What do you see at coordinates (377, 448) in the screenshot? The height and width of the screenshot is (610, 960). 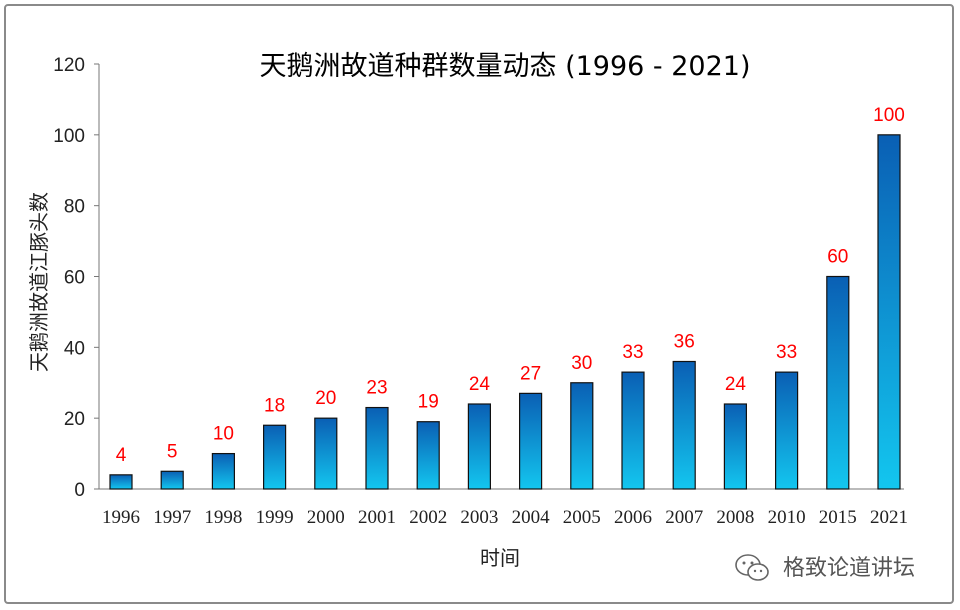 I see `bar-2001` at bounding box center [377, 448].